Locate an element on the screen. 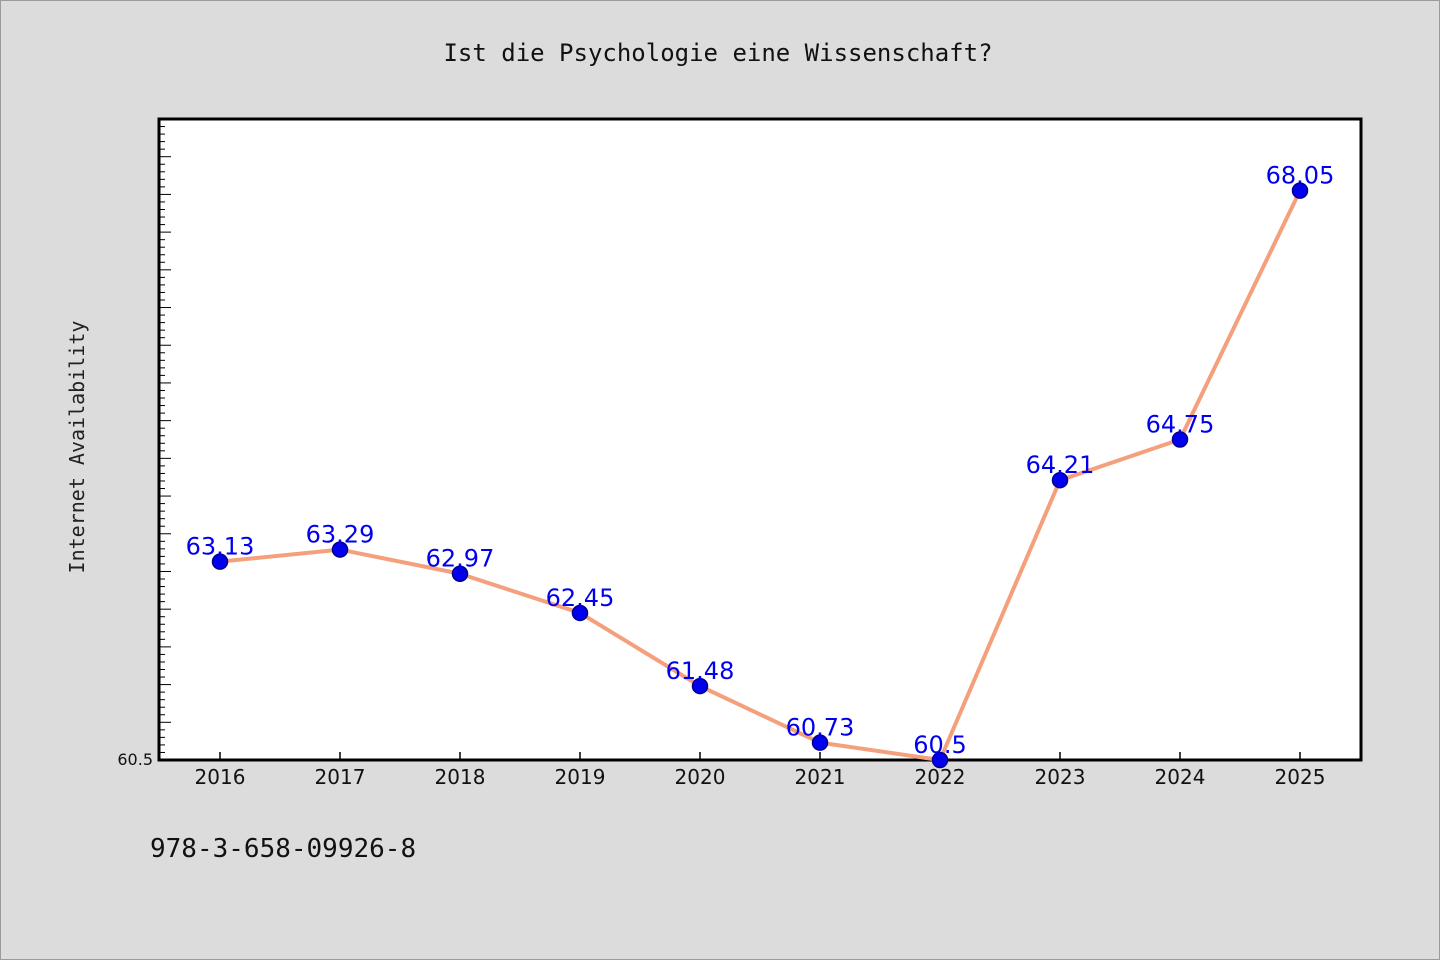 This screenshot has height=960, width=1440. x-tick-label: 2019 is located at coordinates (580, 777).